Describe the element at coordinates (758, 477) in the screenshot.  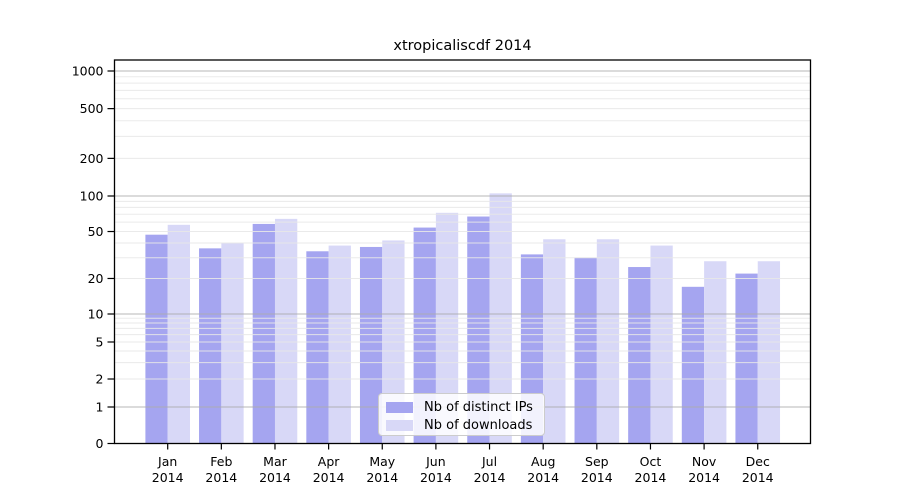
I see `x-tick-label-year-dec: 2014` at that location.